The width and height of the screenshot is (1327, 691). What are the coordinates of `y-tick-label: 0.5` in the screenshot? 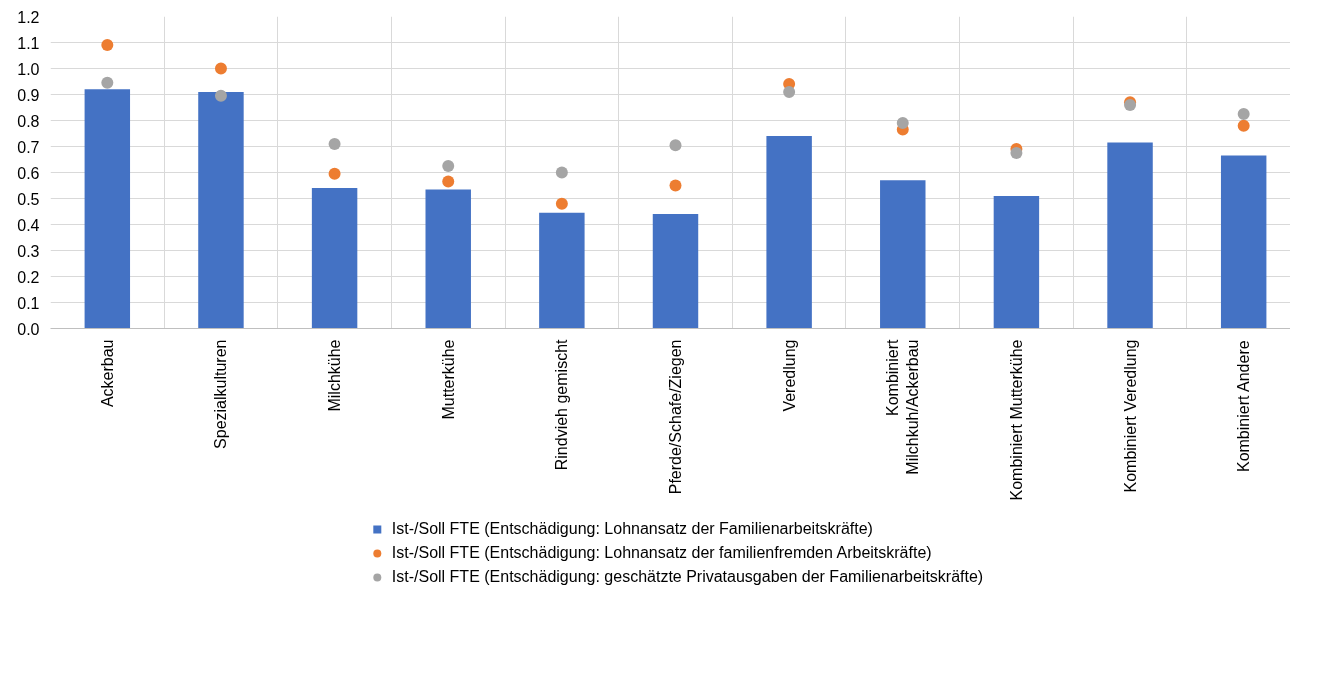 It's located at (28, 199).